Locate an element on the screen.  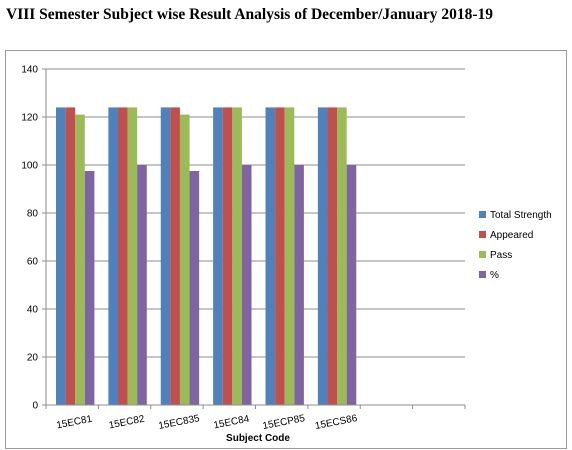
x-tick-label: 15ECS86 is located at coordinates (336, 422).